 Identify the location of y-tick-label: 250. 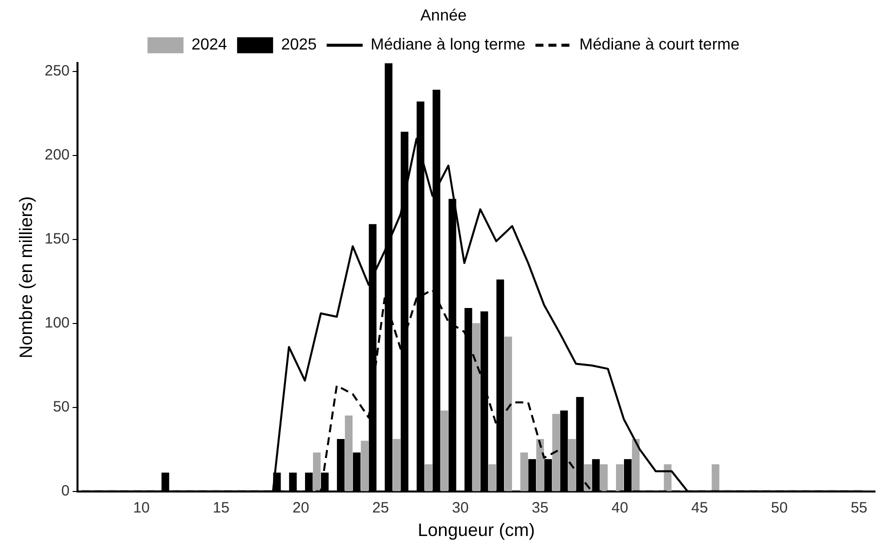
(57, 71).